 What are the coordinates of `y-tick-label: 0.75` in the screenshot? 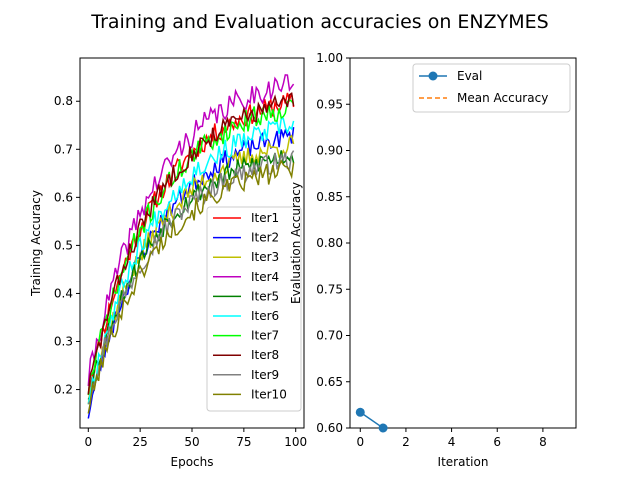 It's located at (329, 289).